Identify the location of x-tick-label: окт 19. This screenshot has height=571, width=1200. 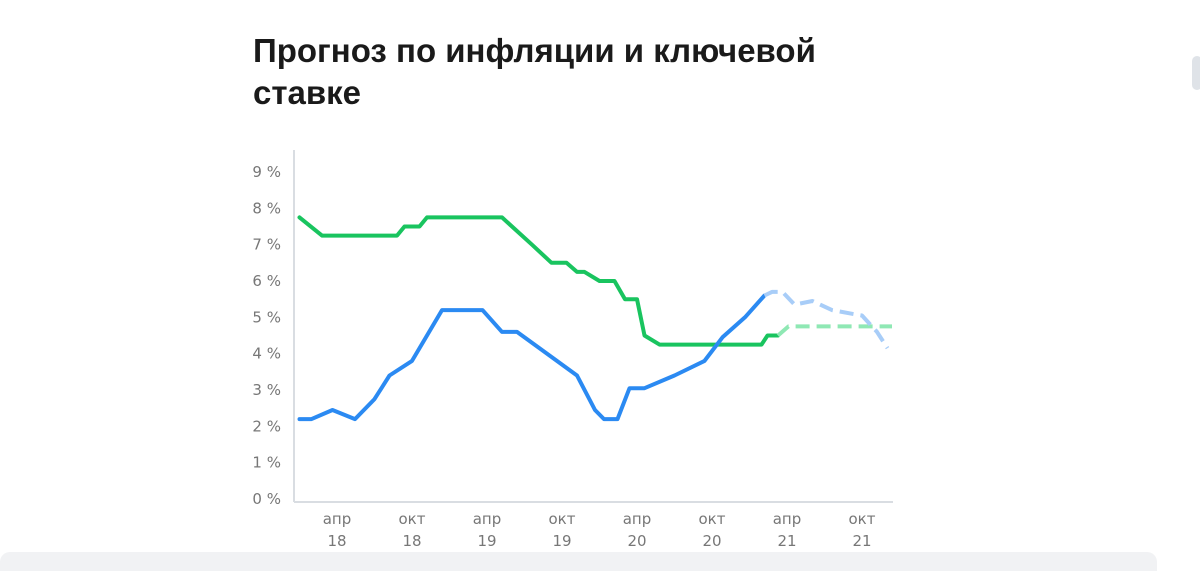
(562, 530).